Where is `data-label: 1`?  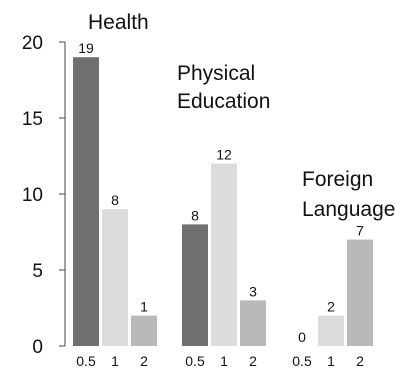 data-label: 1 is located at coordinates (144, 307).